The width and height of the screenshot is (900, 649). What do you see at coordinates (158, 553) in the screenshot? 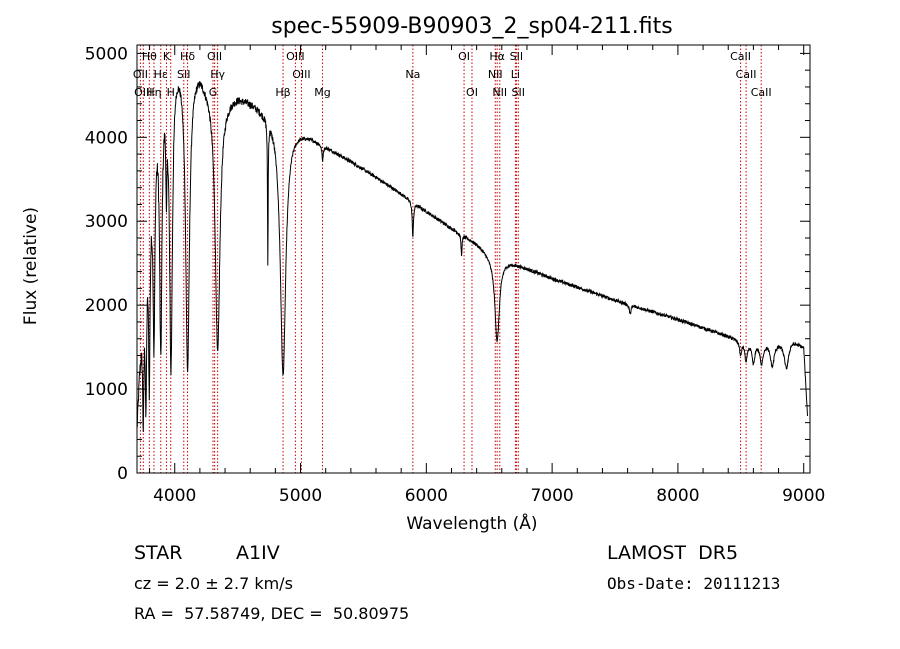
I see `object-class: STAR` at bounding box center [158, 553].